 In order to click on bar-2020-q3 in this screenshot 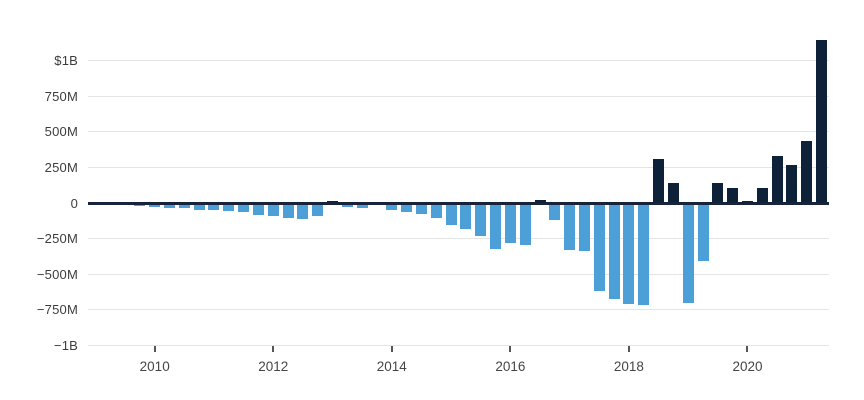, I will do `click(777, 179)`.